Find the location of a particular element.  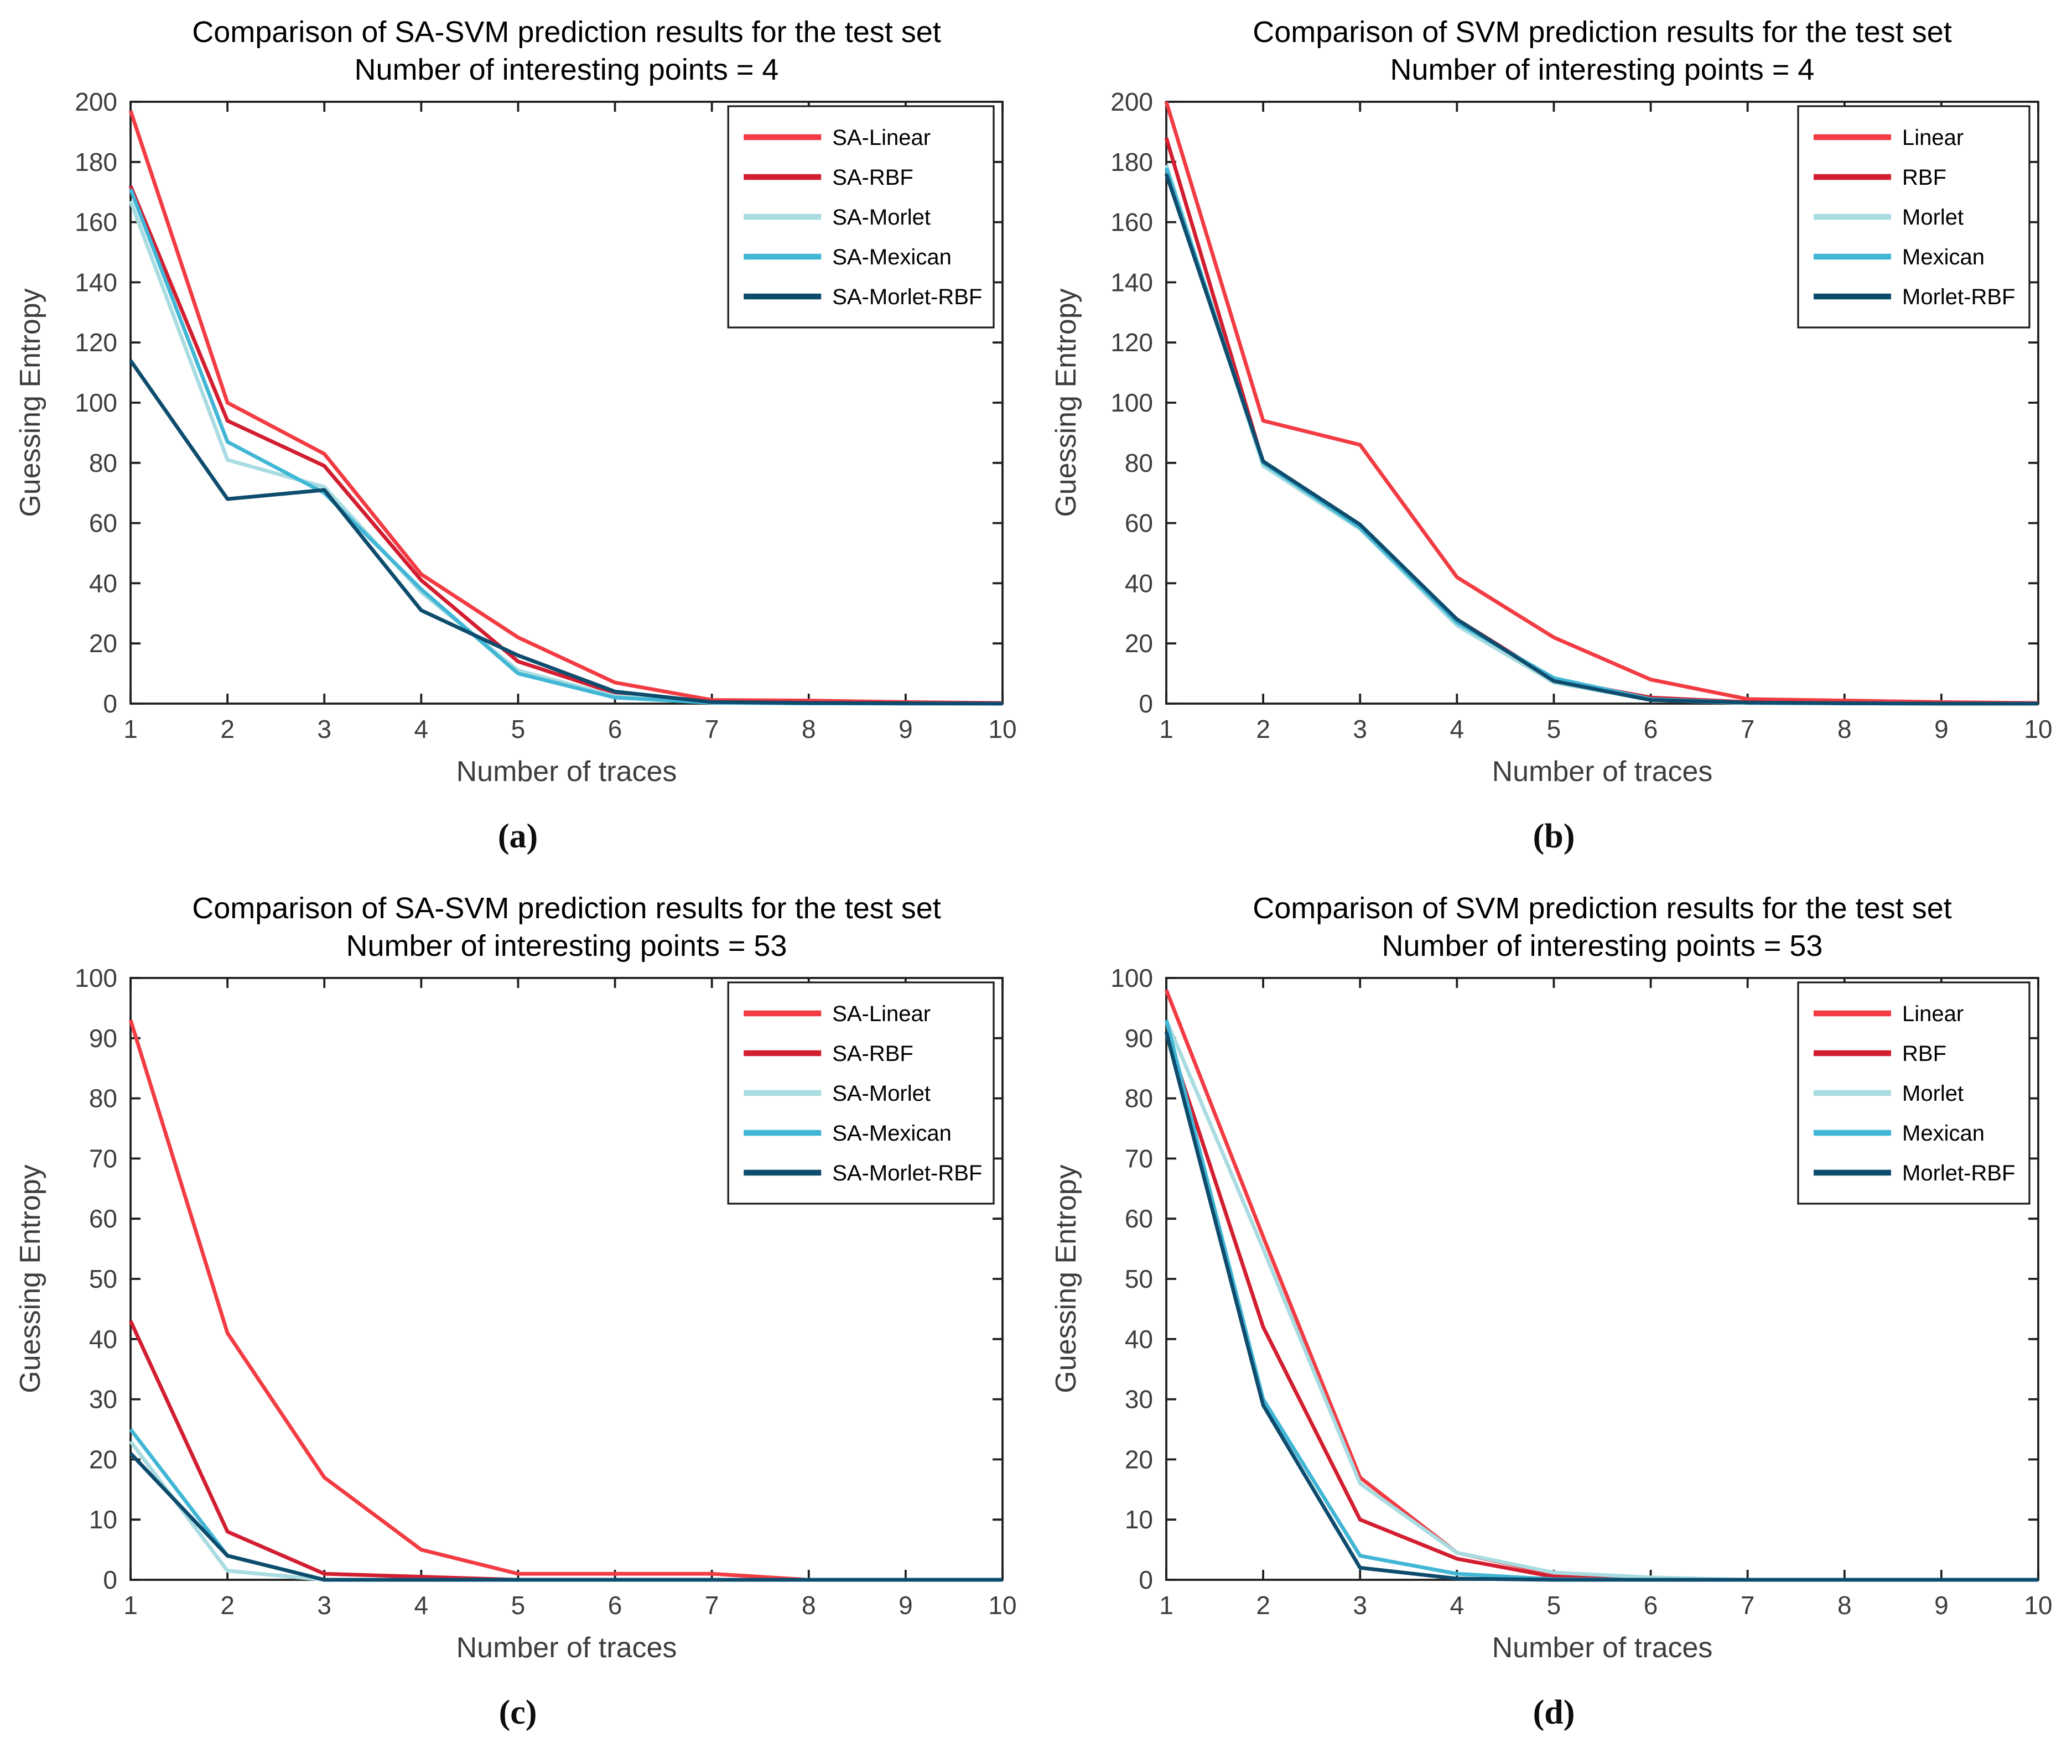

legend-label-SA-Morlet-RBF: SA-Morlet-RBF is located at coordinates (907, 297).